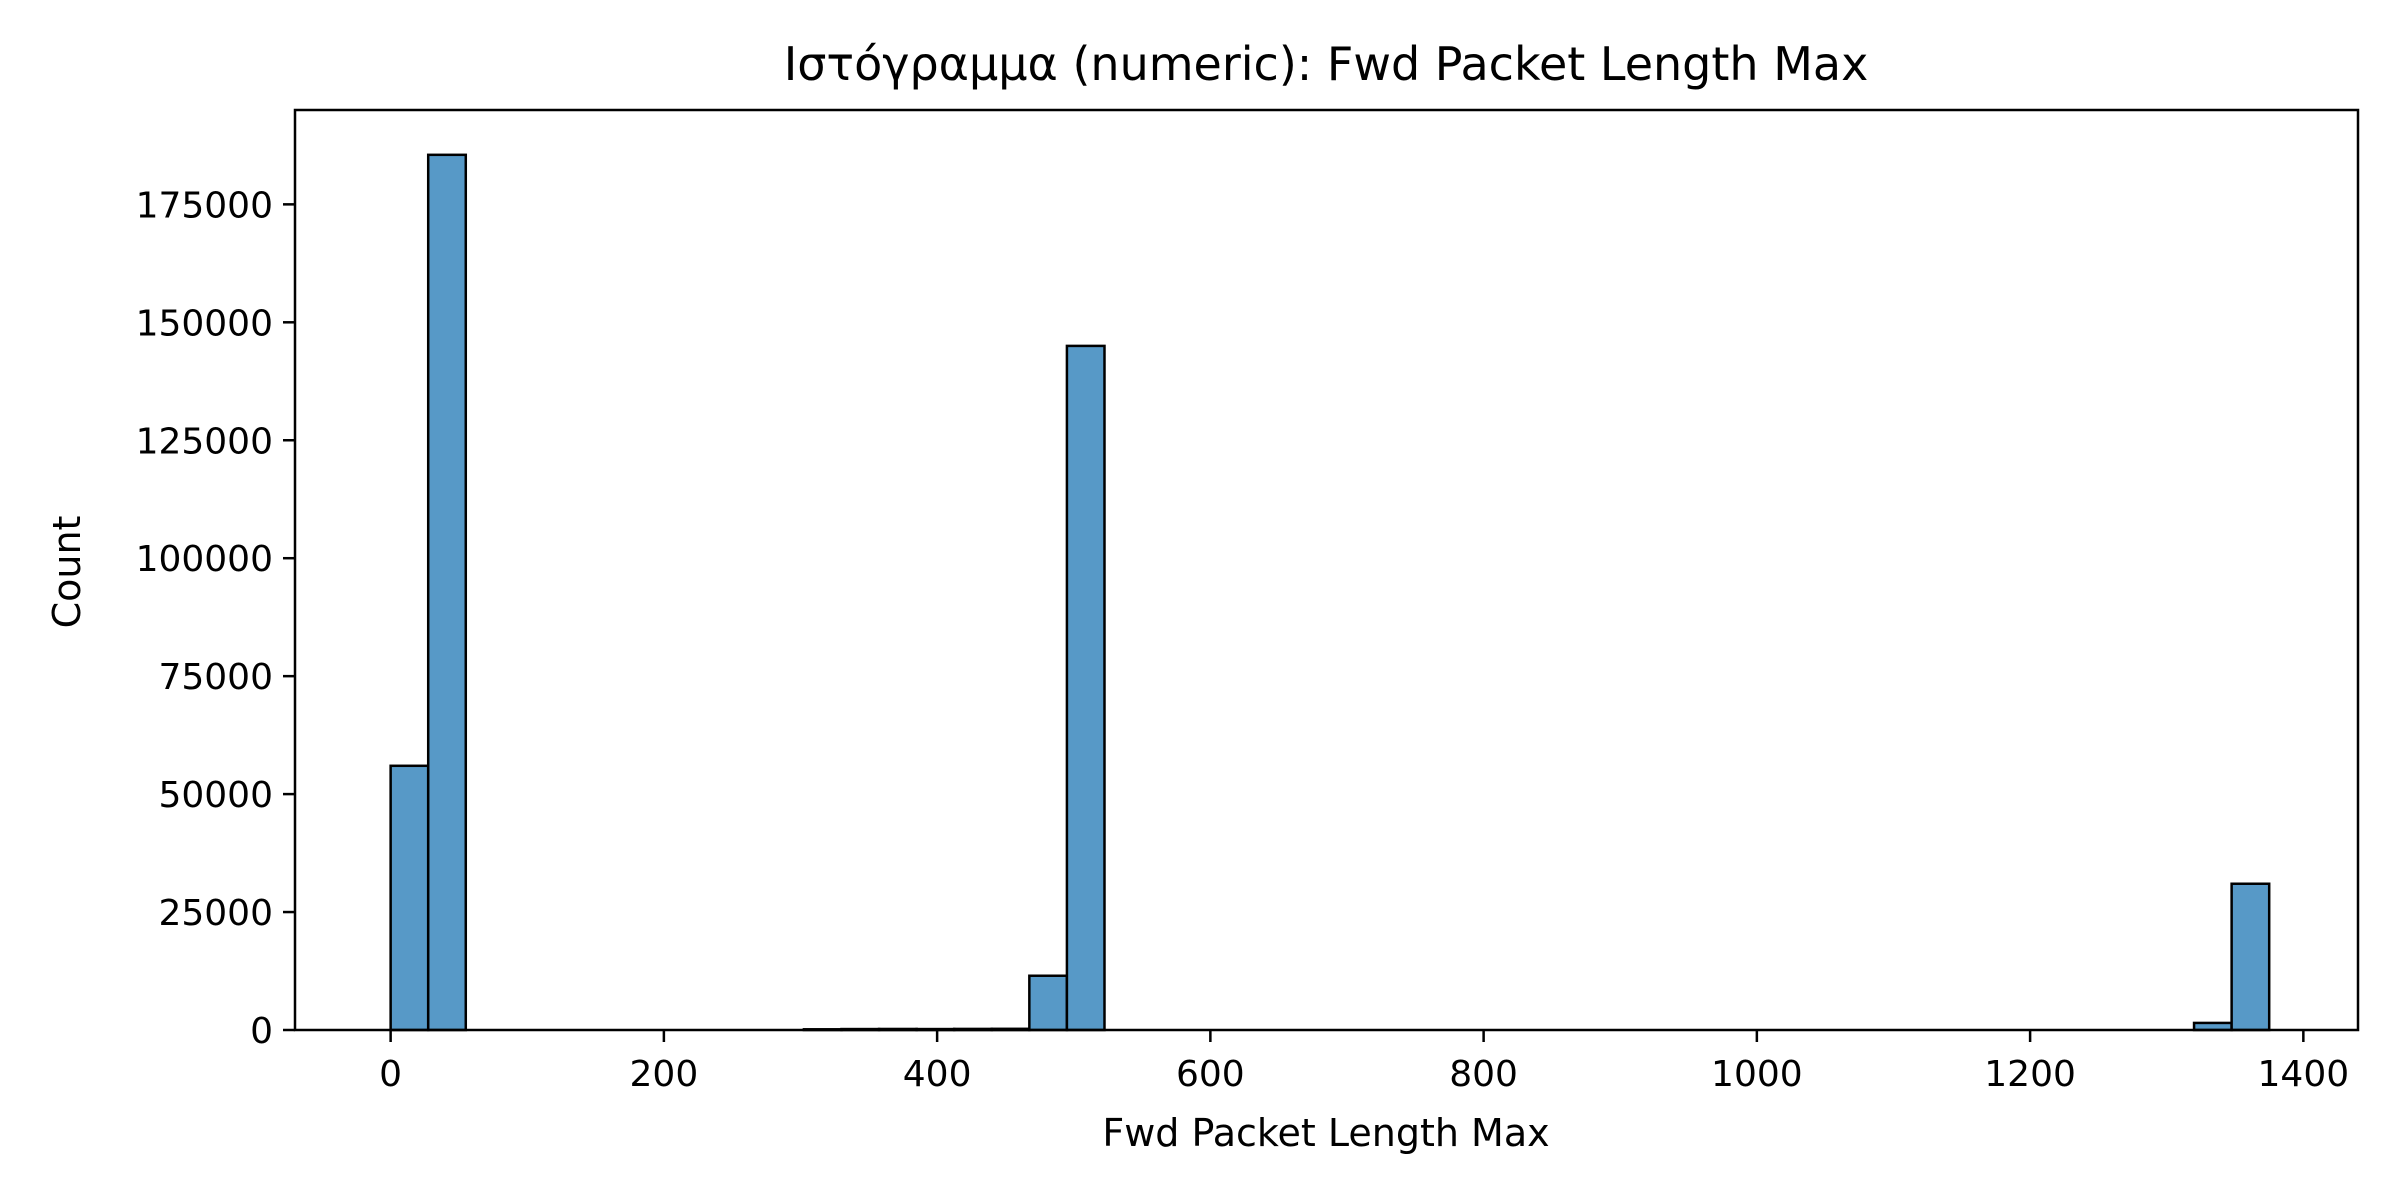 The image size is (2400, 1204). What do you see at coordinates (204, 559) in the screenshot?
I see `y-tick-label: 100000` at bounding box center [204, 559].